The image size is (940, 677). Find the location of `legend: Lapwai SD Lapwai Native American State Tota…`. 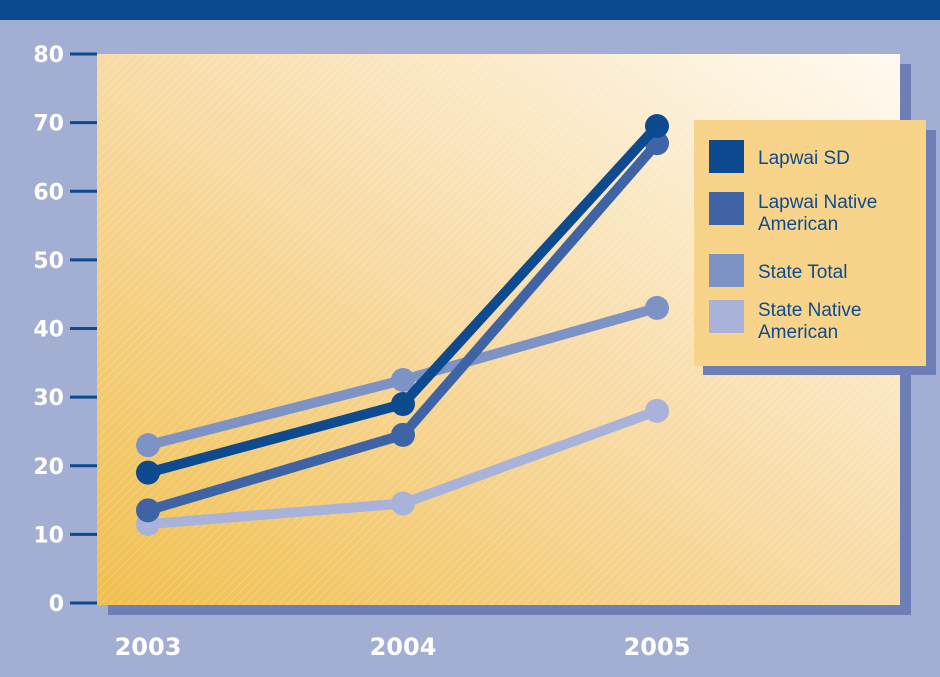

legend: Lapwai SD Lapwai Native American State Tota… is located at coordinates (793, 241).